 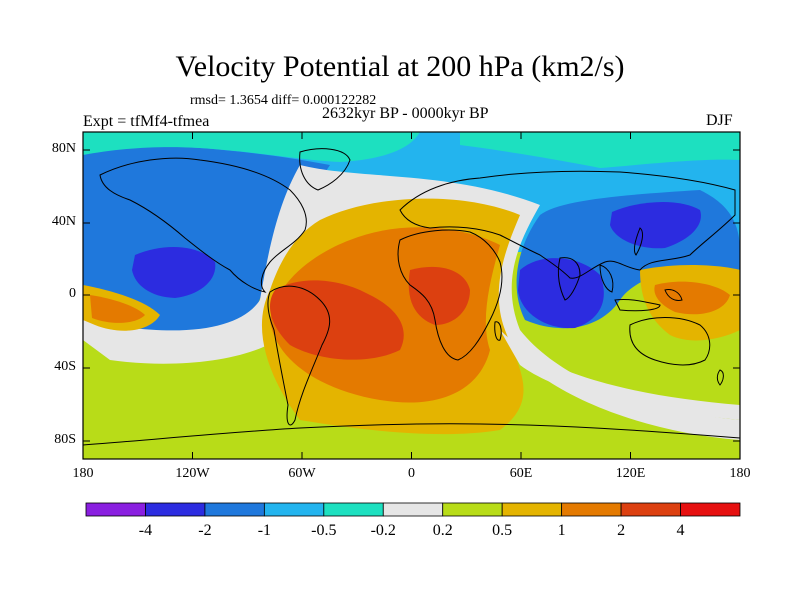 I want to click on x-label-0: 0, so click(x=411, y=473).